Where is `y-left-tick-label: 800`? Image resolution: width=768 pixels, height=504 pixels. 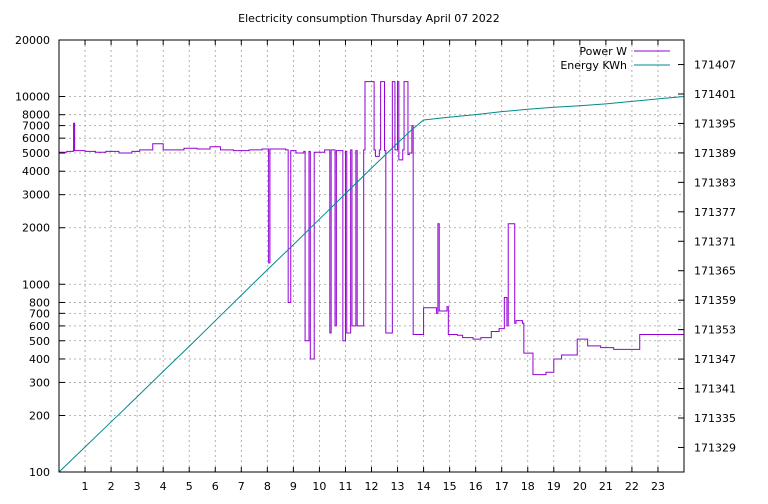 y-left-tick-label: 800 is located at coordinates (39, 302).